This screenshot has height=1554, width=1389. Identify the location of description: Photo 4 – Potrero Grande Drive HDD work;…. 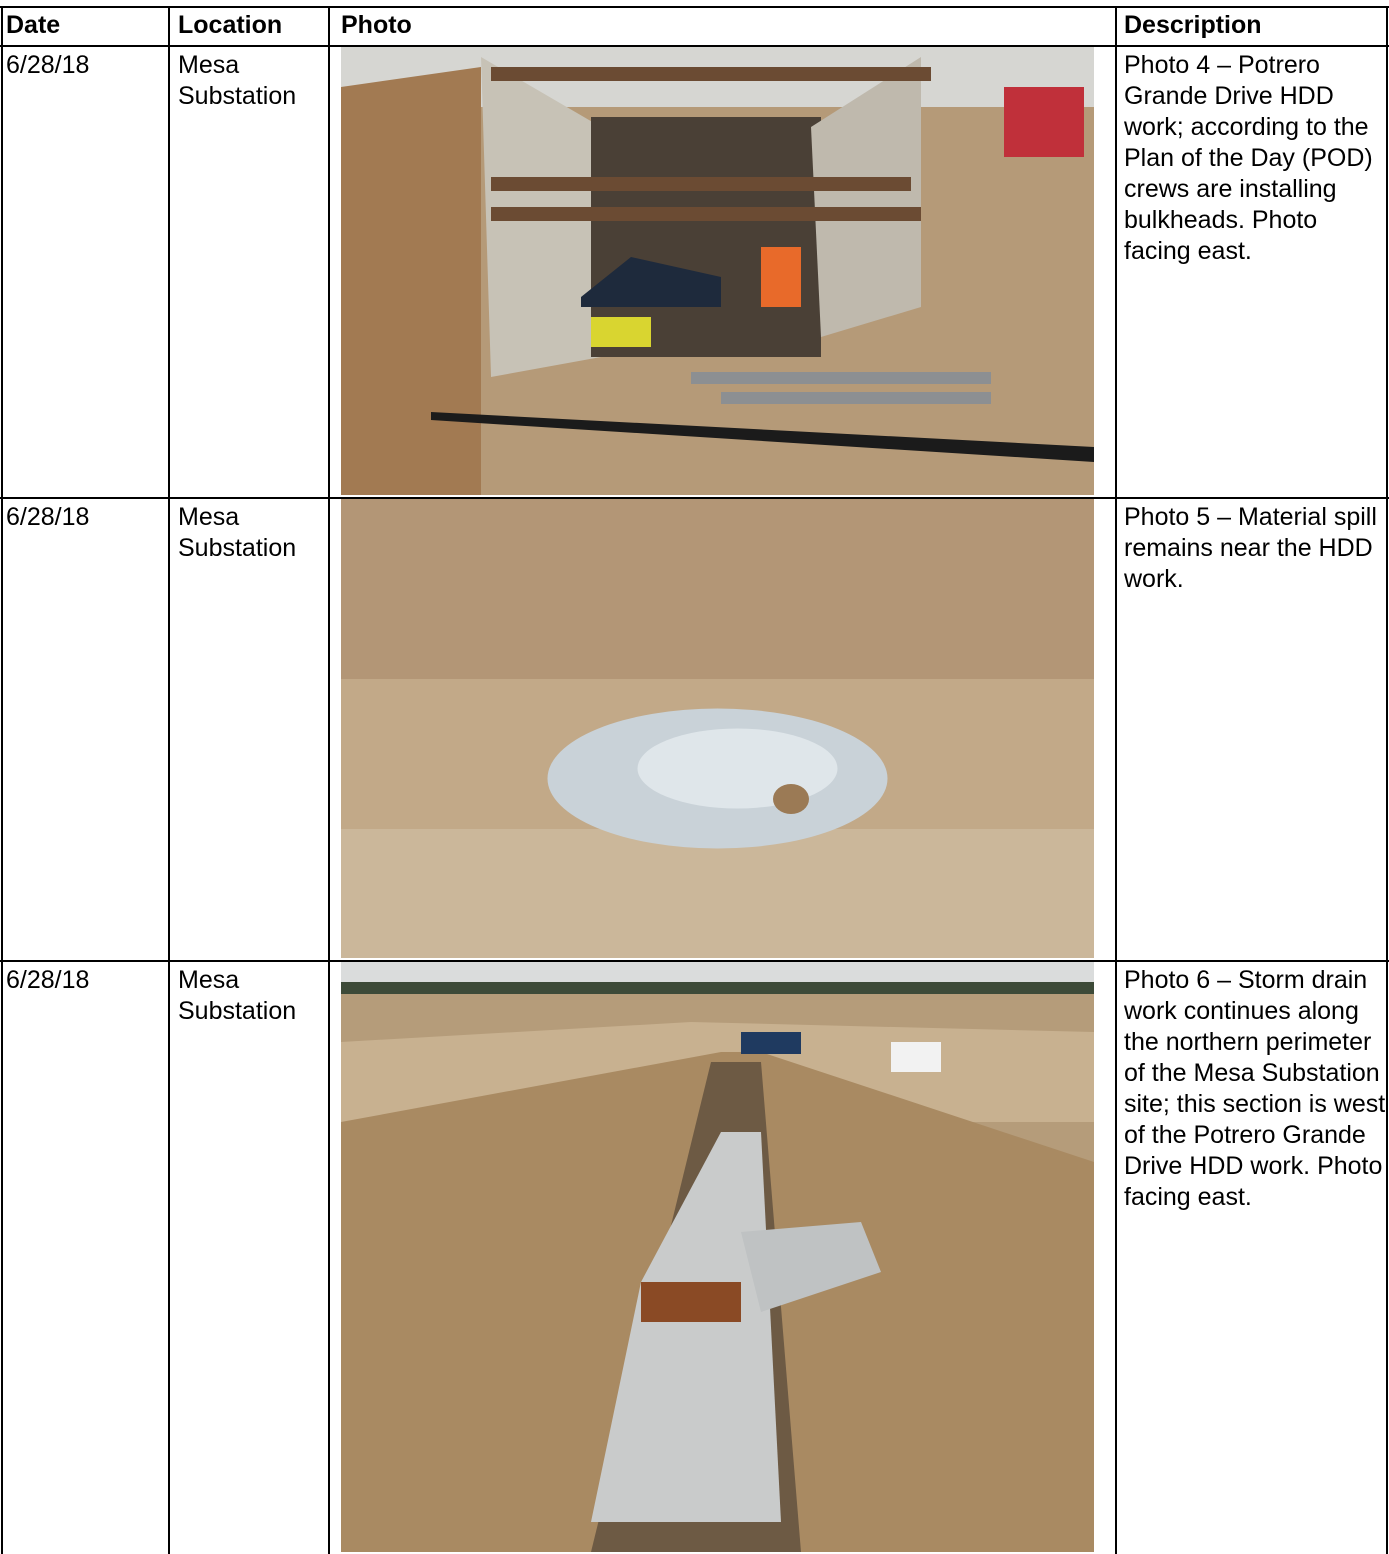
(1248, 158).